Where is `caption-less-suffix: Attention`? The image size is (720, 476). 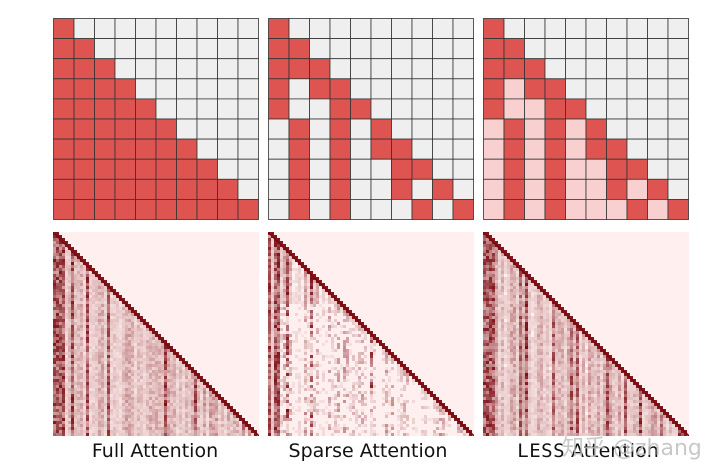
caption-less-suffix: Attention is located at coordinates (612, 451).